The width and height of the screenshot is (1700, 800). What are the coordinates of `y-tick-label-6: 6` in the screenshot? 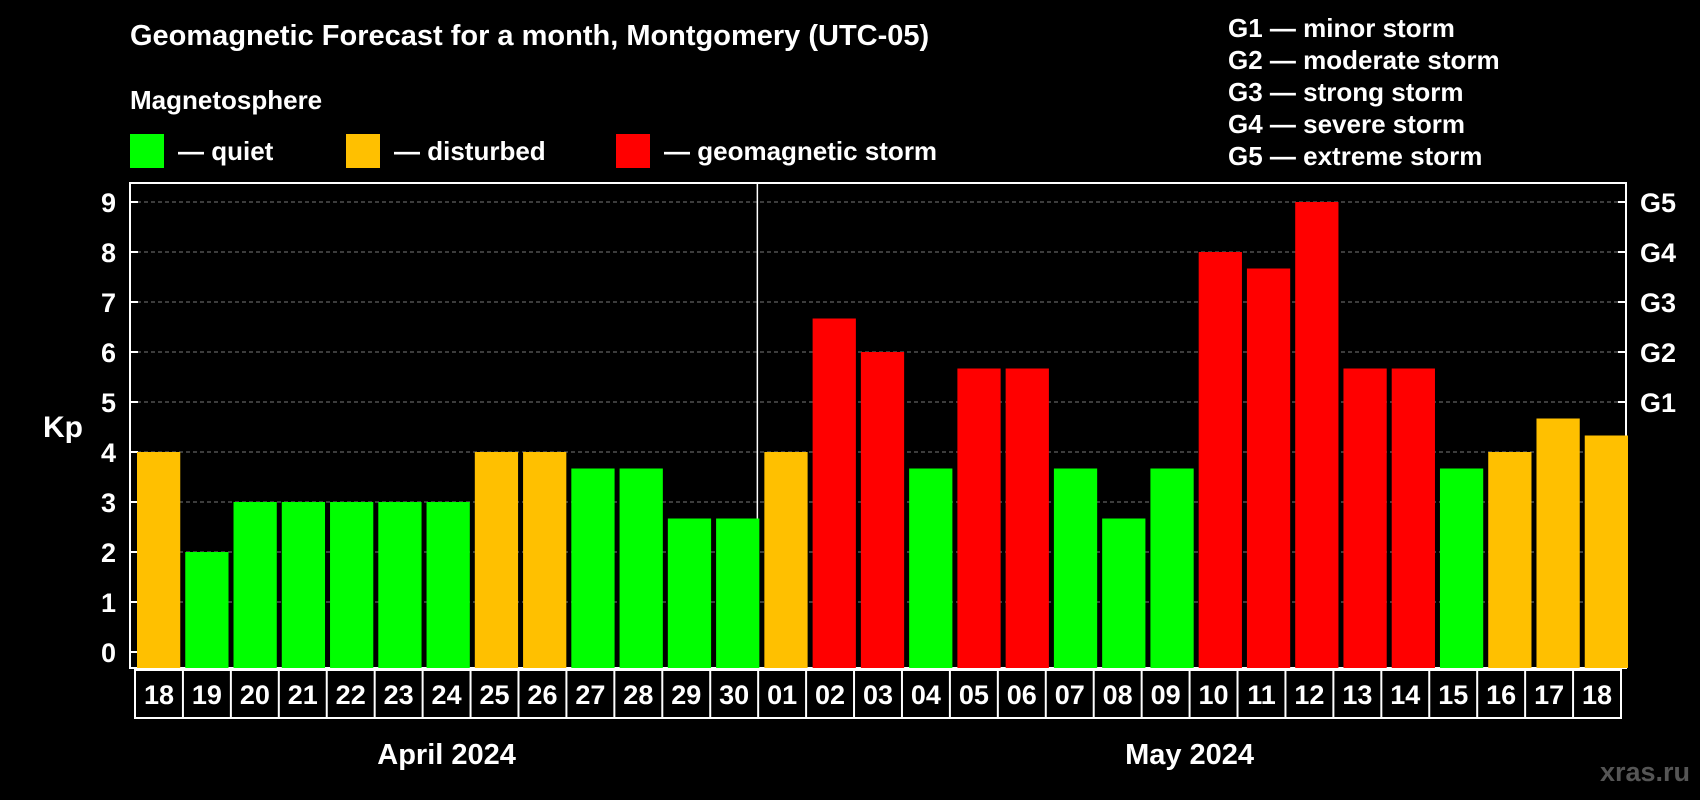 It's located at (108, 353).